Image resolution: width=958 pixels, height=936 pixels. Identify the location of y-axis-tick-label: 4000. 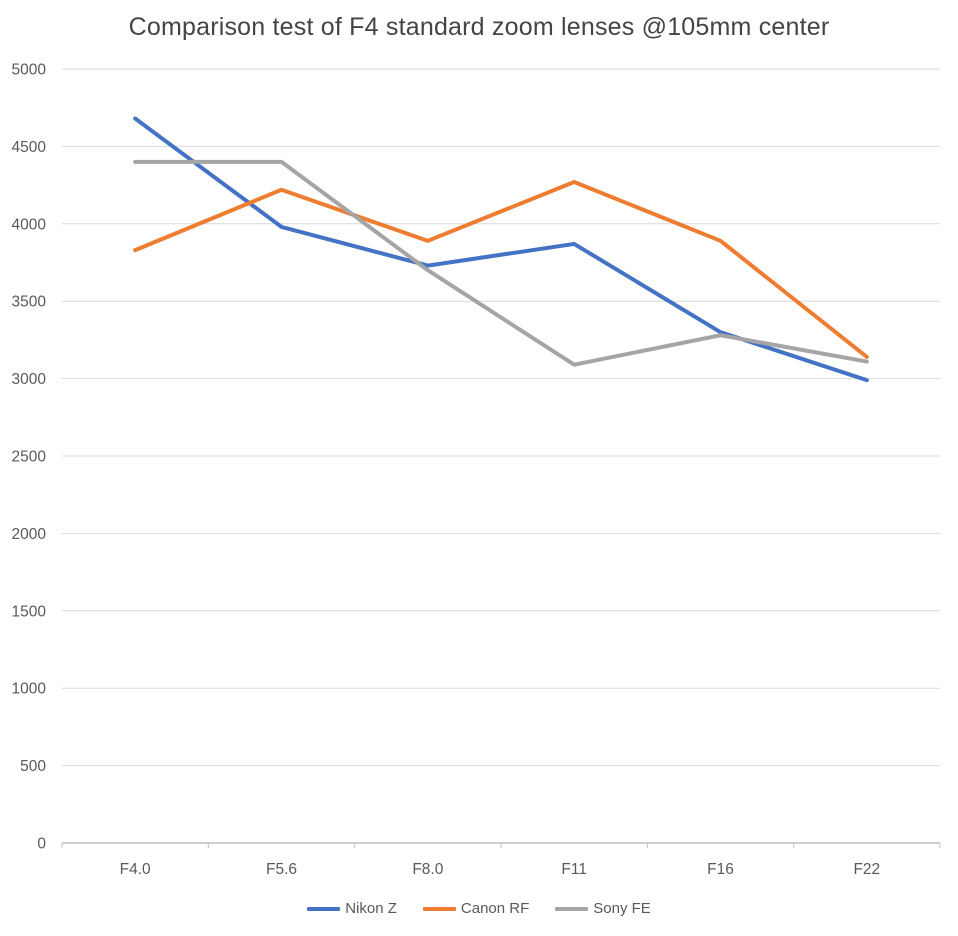
(29, 224).